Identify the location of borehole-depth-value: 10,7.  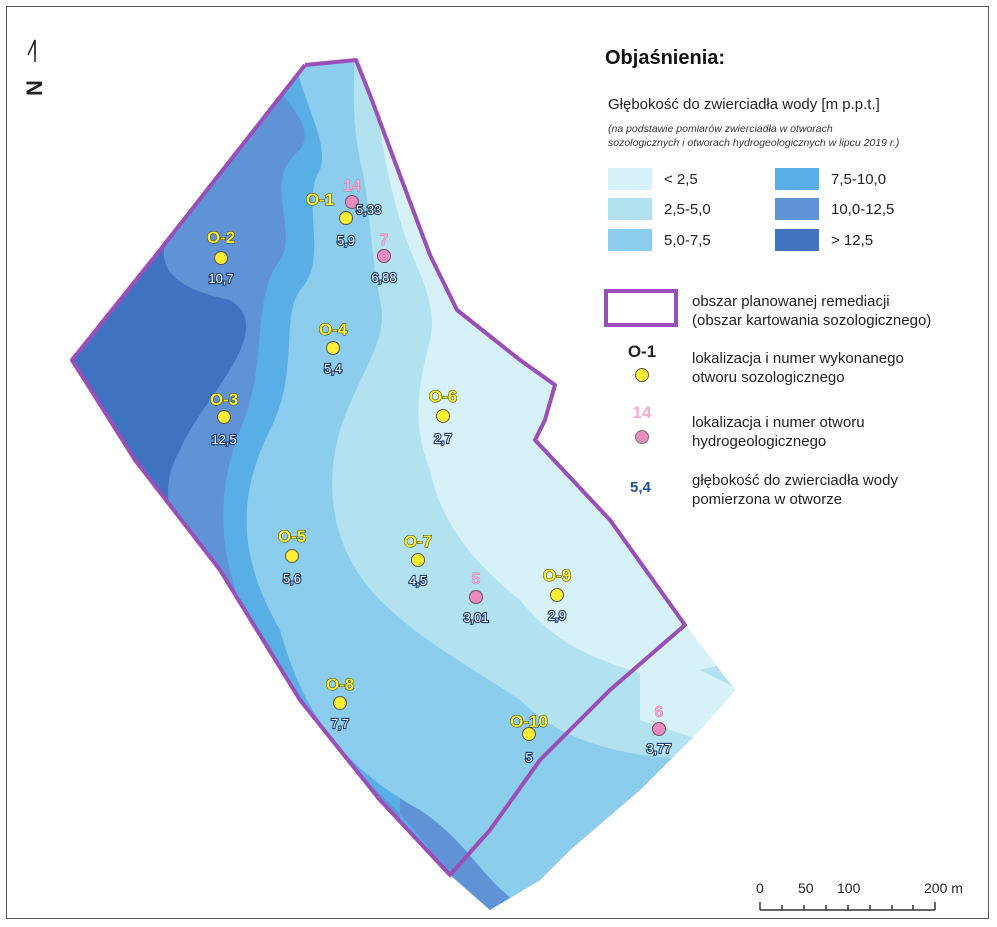
(220, 278).